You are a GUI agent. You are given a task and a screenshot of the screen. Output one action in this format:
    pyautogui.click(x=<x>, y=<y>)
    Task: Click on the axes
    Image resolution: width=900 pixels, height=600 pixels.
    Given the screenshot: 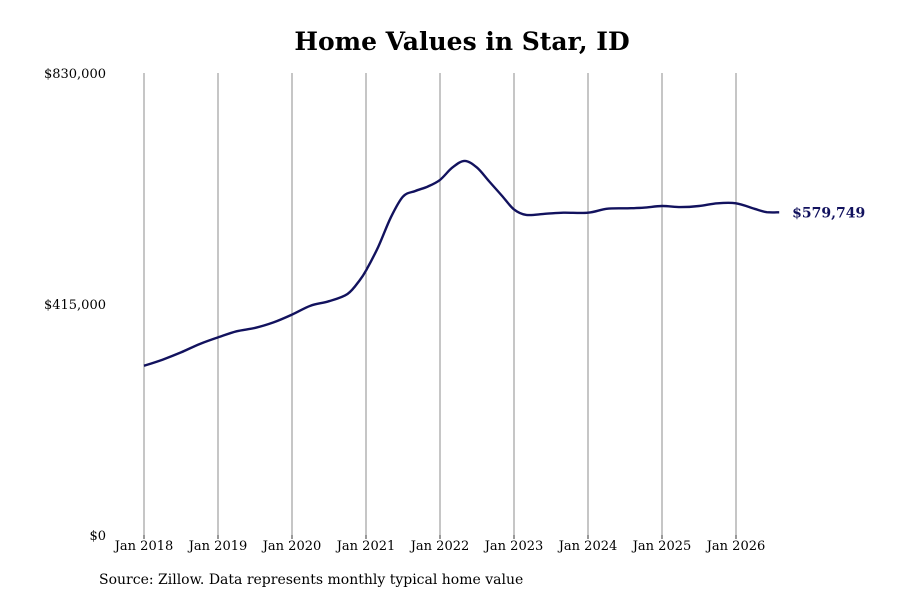 What is the action you would take?
    pyautogui.click(x=440, y=537)
    